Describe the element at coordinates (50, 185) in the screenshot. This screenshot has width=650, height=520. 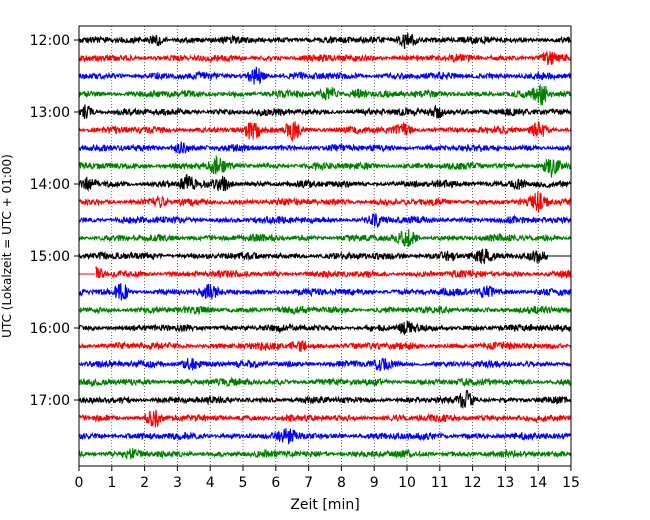
I see `y-tick-label: 14:00` at that location.